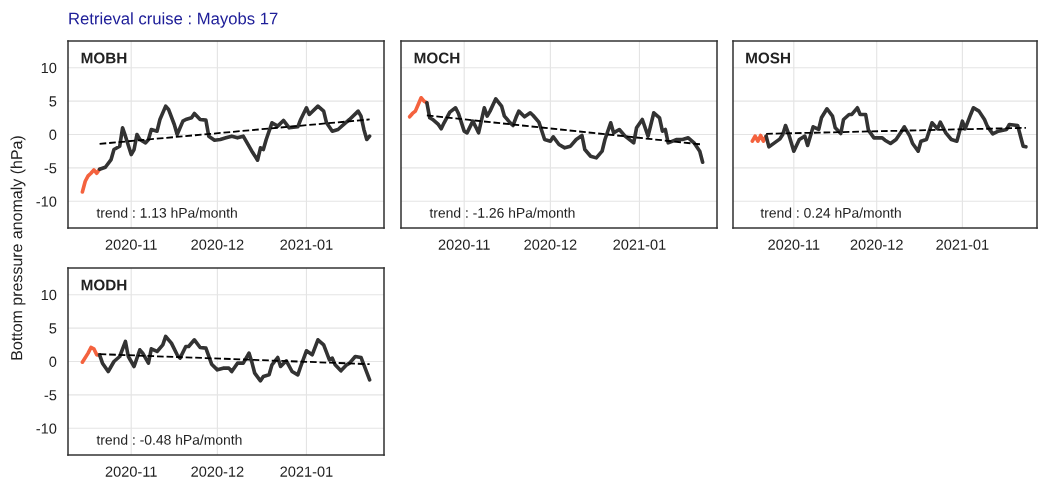 The width and height of the screenshot is (1042, 480). Describe the element at coordinates (437, 58) in the screenshot. I see `text: MOCH` at that location.